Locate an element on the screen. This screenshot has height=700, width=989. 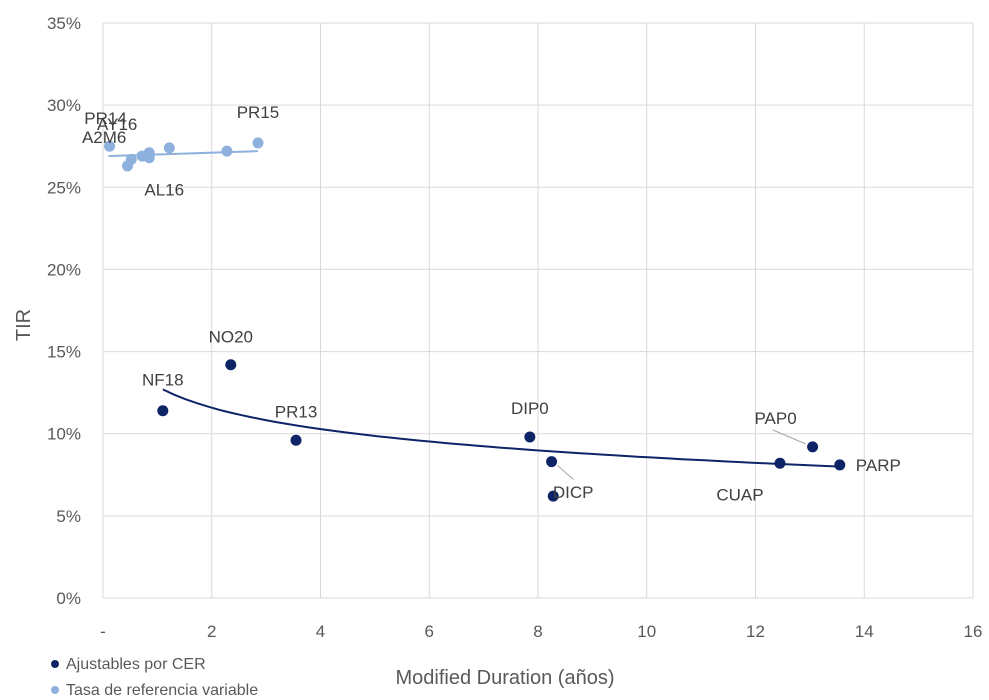
legend-marker-tasa-variable is located at coordinates (55, 690).